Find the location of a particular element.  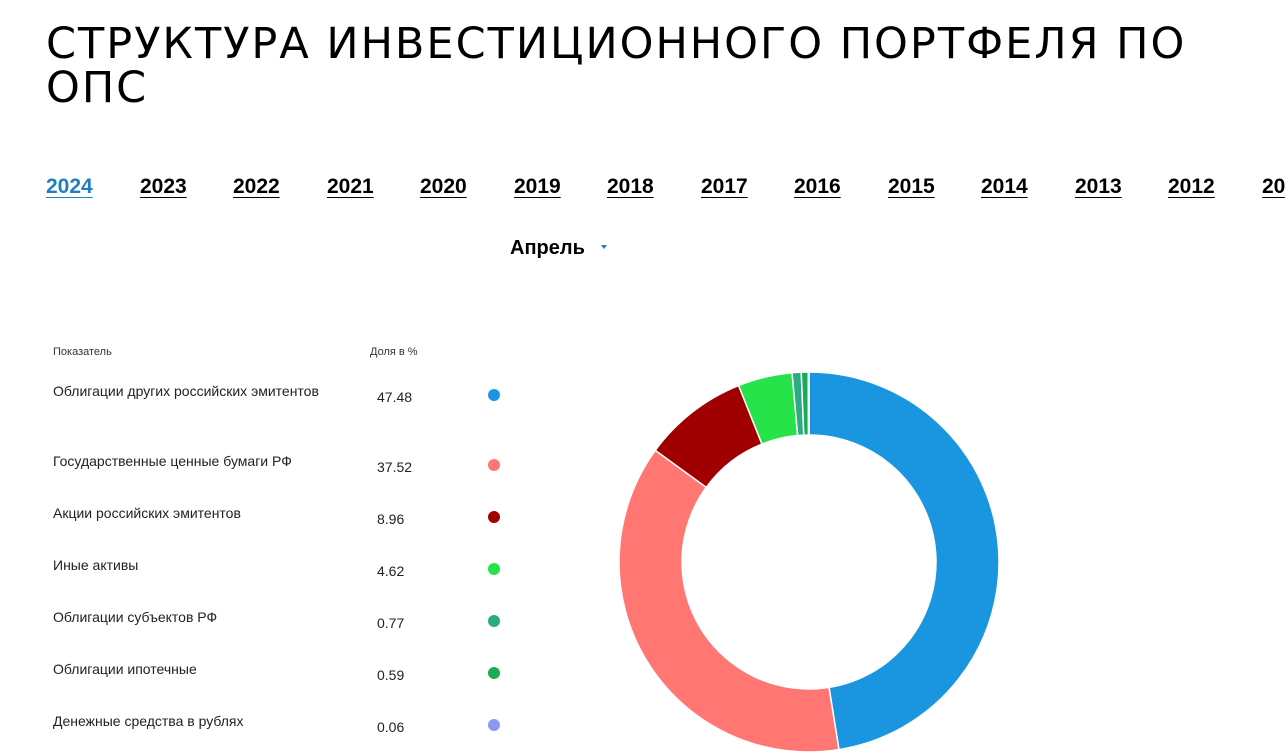

year-tab-2016: 2016 is located at coordinates (817, 186).